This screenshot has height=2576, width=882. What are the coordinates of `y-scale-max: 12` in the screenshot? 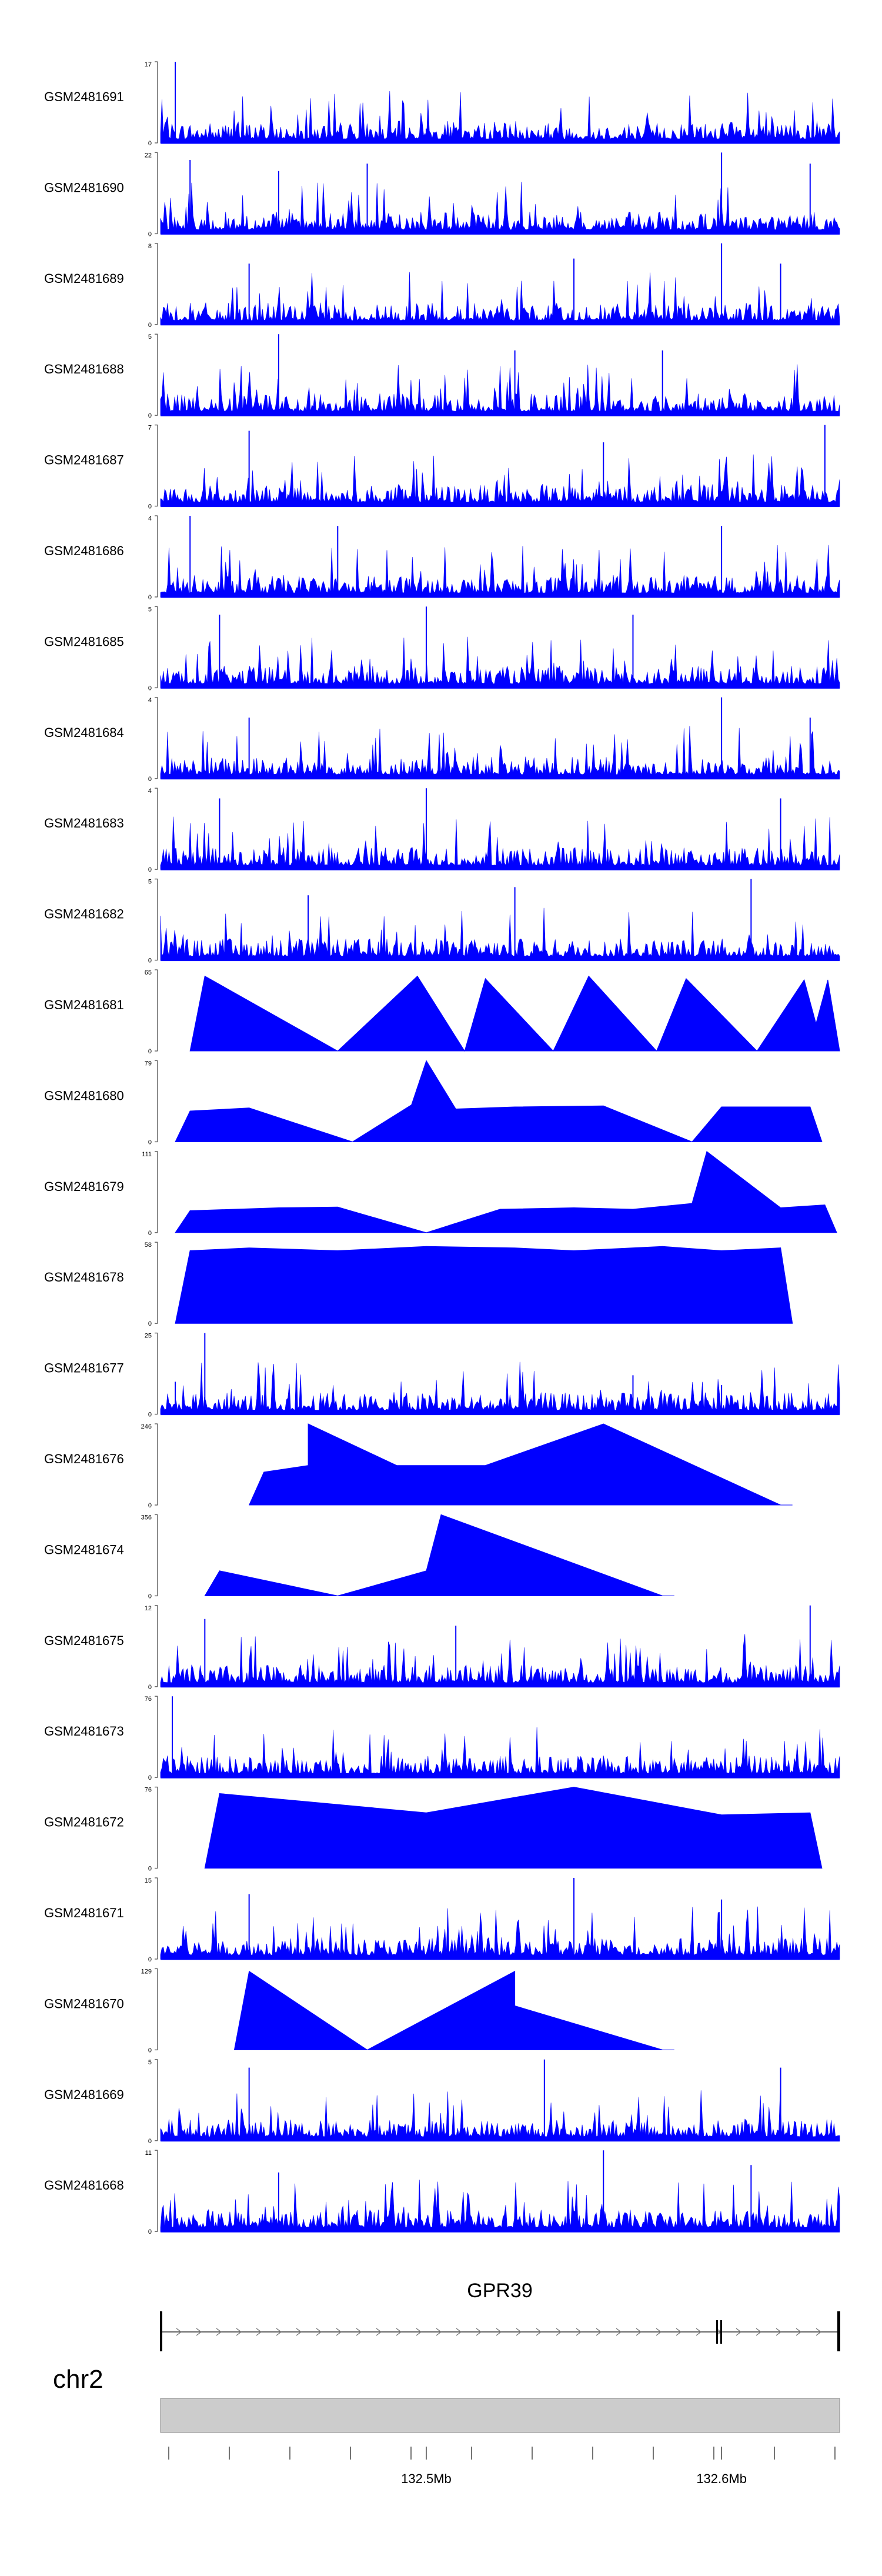 It's located at (148, 1608).